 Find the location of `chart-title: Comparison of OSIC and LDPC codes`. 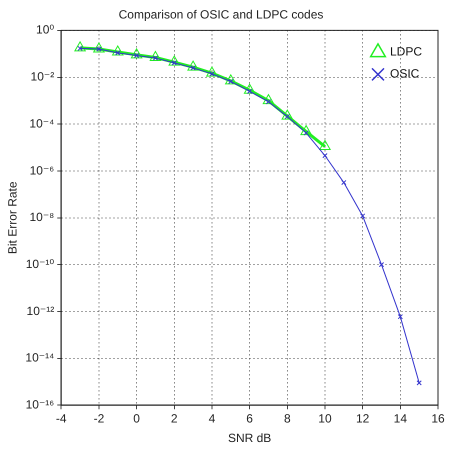

chart-title: Comparison of OSIC and LDPC codes is located at coordinates (221, 15).